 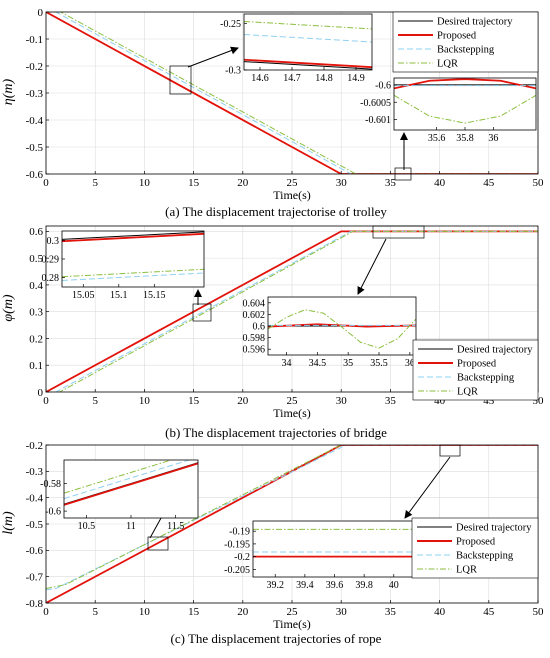 What do you see at coordinates (356, 78) in the screenshot?
I see `panel-a-inset-0-xtick-label: 14.9` at bounding box center [356, 78].